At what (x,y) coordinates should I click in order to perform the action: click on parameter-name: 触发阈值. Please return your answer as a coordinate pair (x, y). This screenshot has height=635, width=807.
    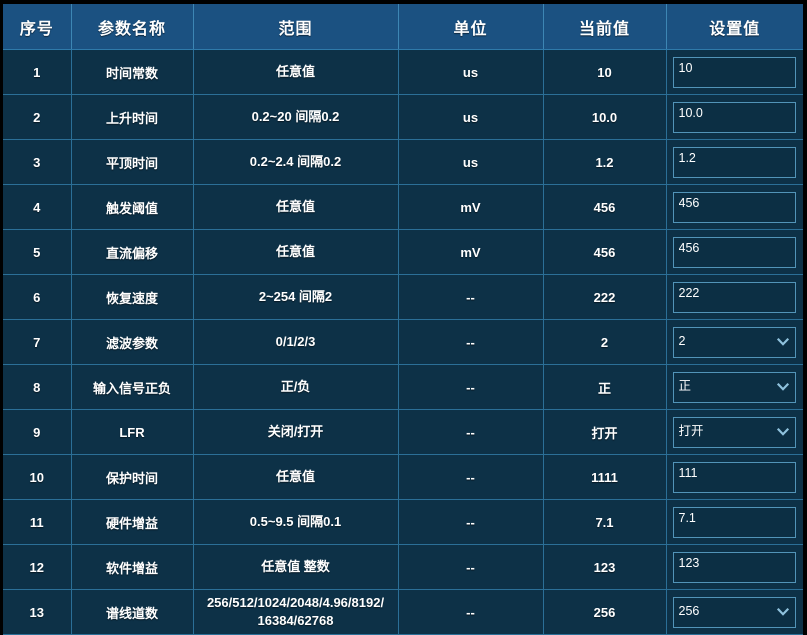
    Looking at the image, I should click on (132, 207).